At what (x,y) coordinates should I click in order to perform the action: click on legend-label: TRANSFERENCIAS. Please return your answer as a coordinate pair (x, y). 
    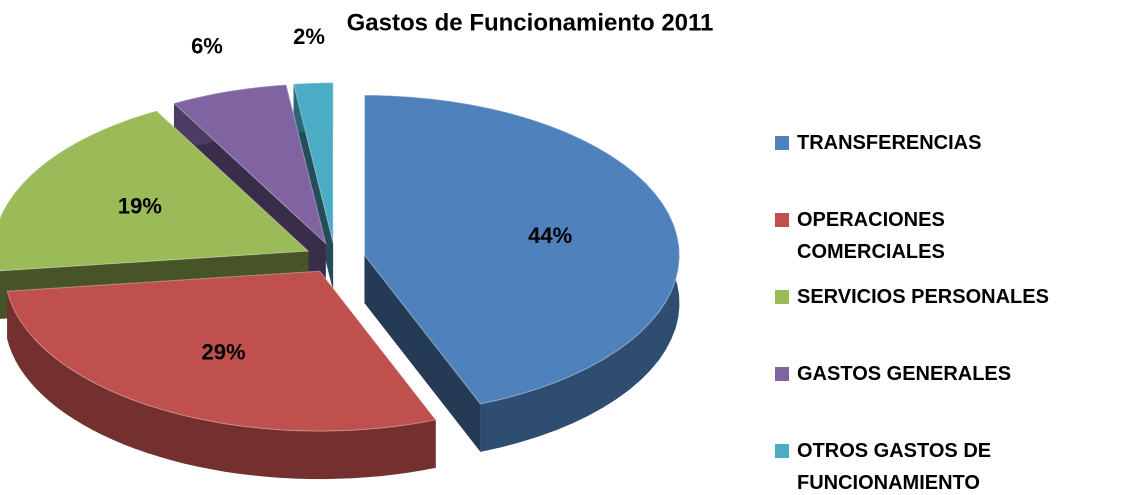
    Looking at the image, I should click on (889, 143).